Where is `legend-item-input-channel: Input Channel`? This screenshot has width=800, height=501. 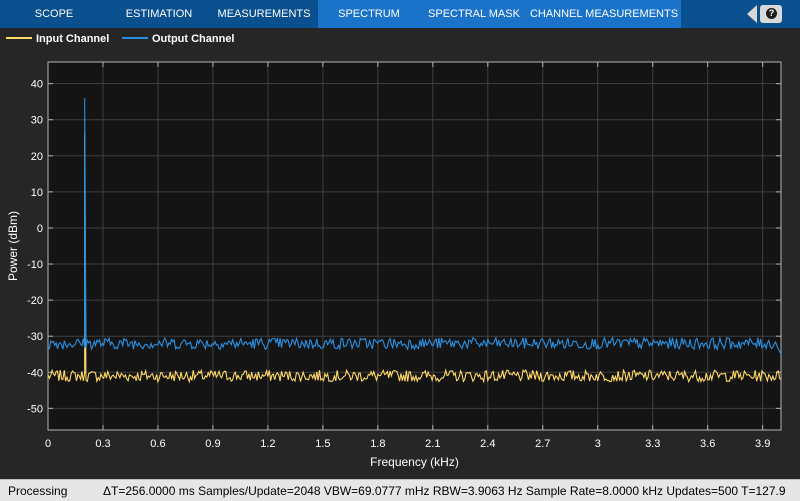
legend-item-input-channel: Input Channel is located at coordinates (57, 39).